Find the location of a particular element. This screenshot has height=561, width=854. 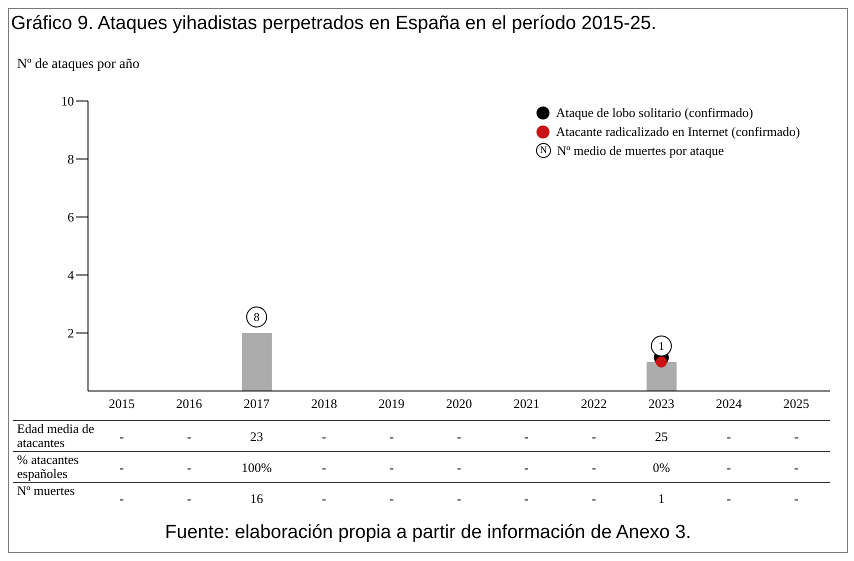

annotation: 8 is located at coordinates (257, 317).